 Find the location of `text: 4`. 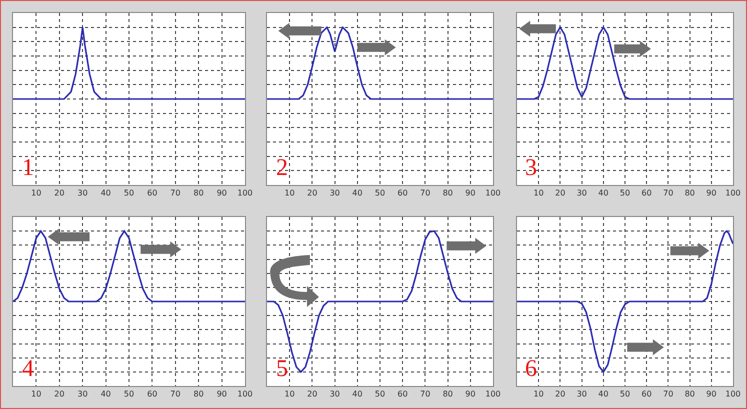

text: 4 is located at coordinates (28, 369).